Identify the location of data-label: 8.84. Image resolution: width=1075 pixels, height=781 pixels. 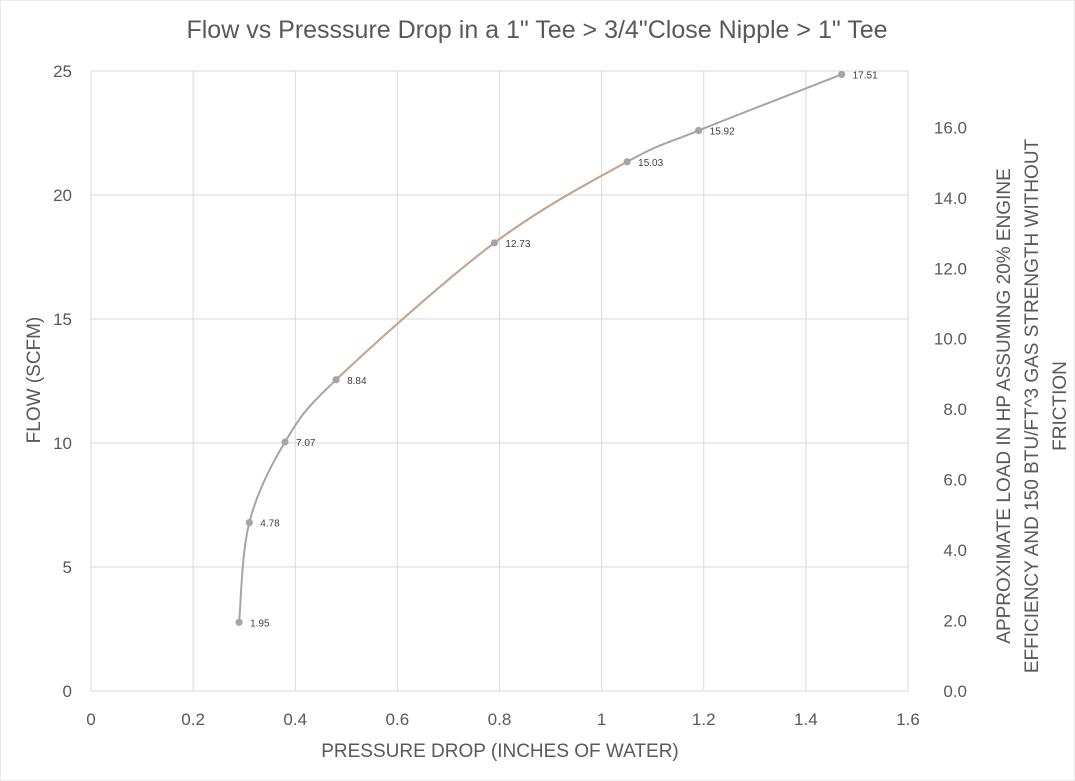
(357, 381).